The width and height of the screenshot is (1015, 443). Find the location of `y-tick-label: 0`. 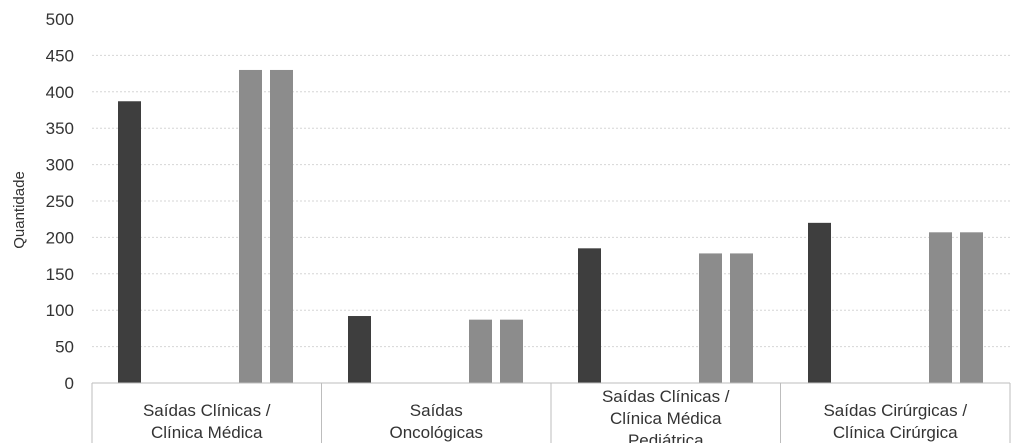

y-tick-label: 0 is located at coordinates (69, 383).